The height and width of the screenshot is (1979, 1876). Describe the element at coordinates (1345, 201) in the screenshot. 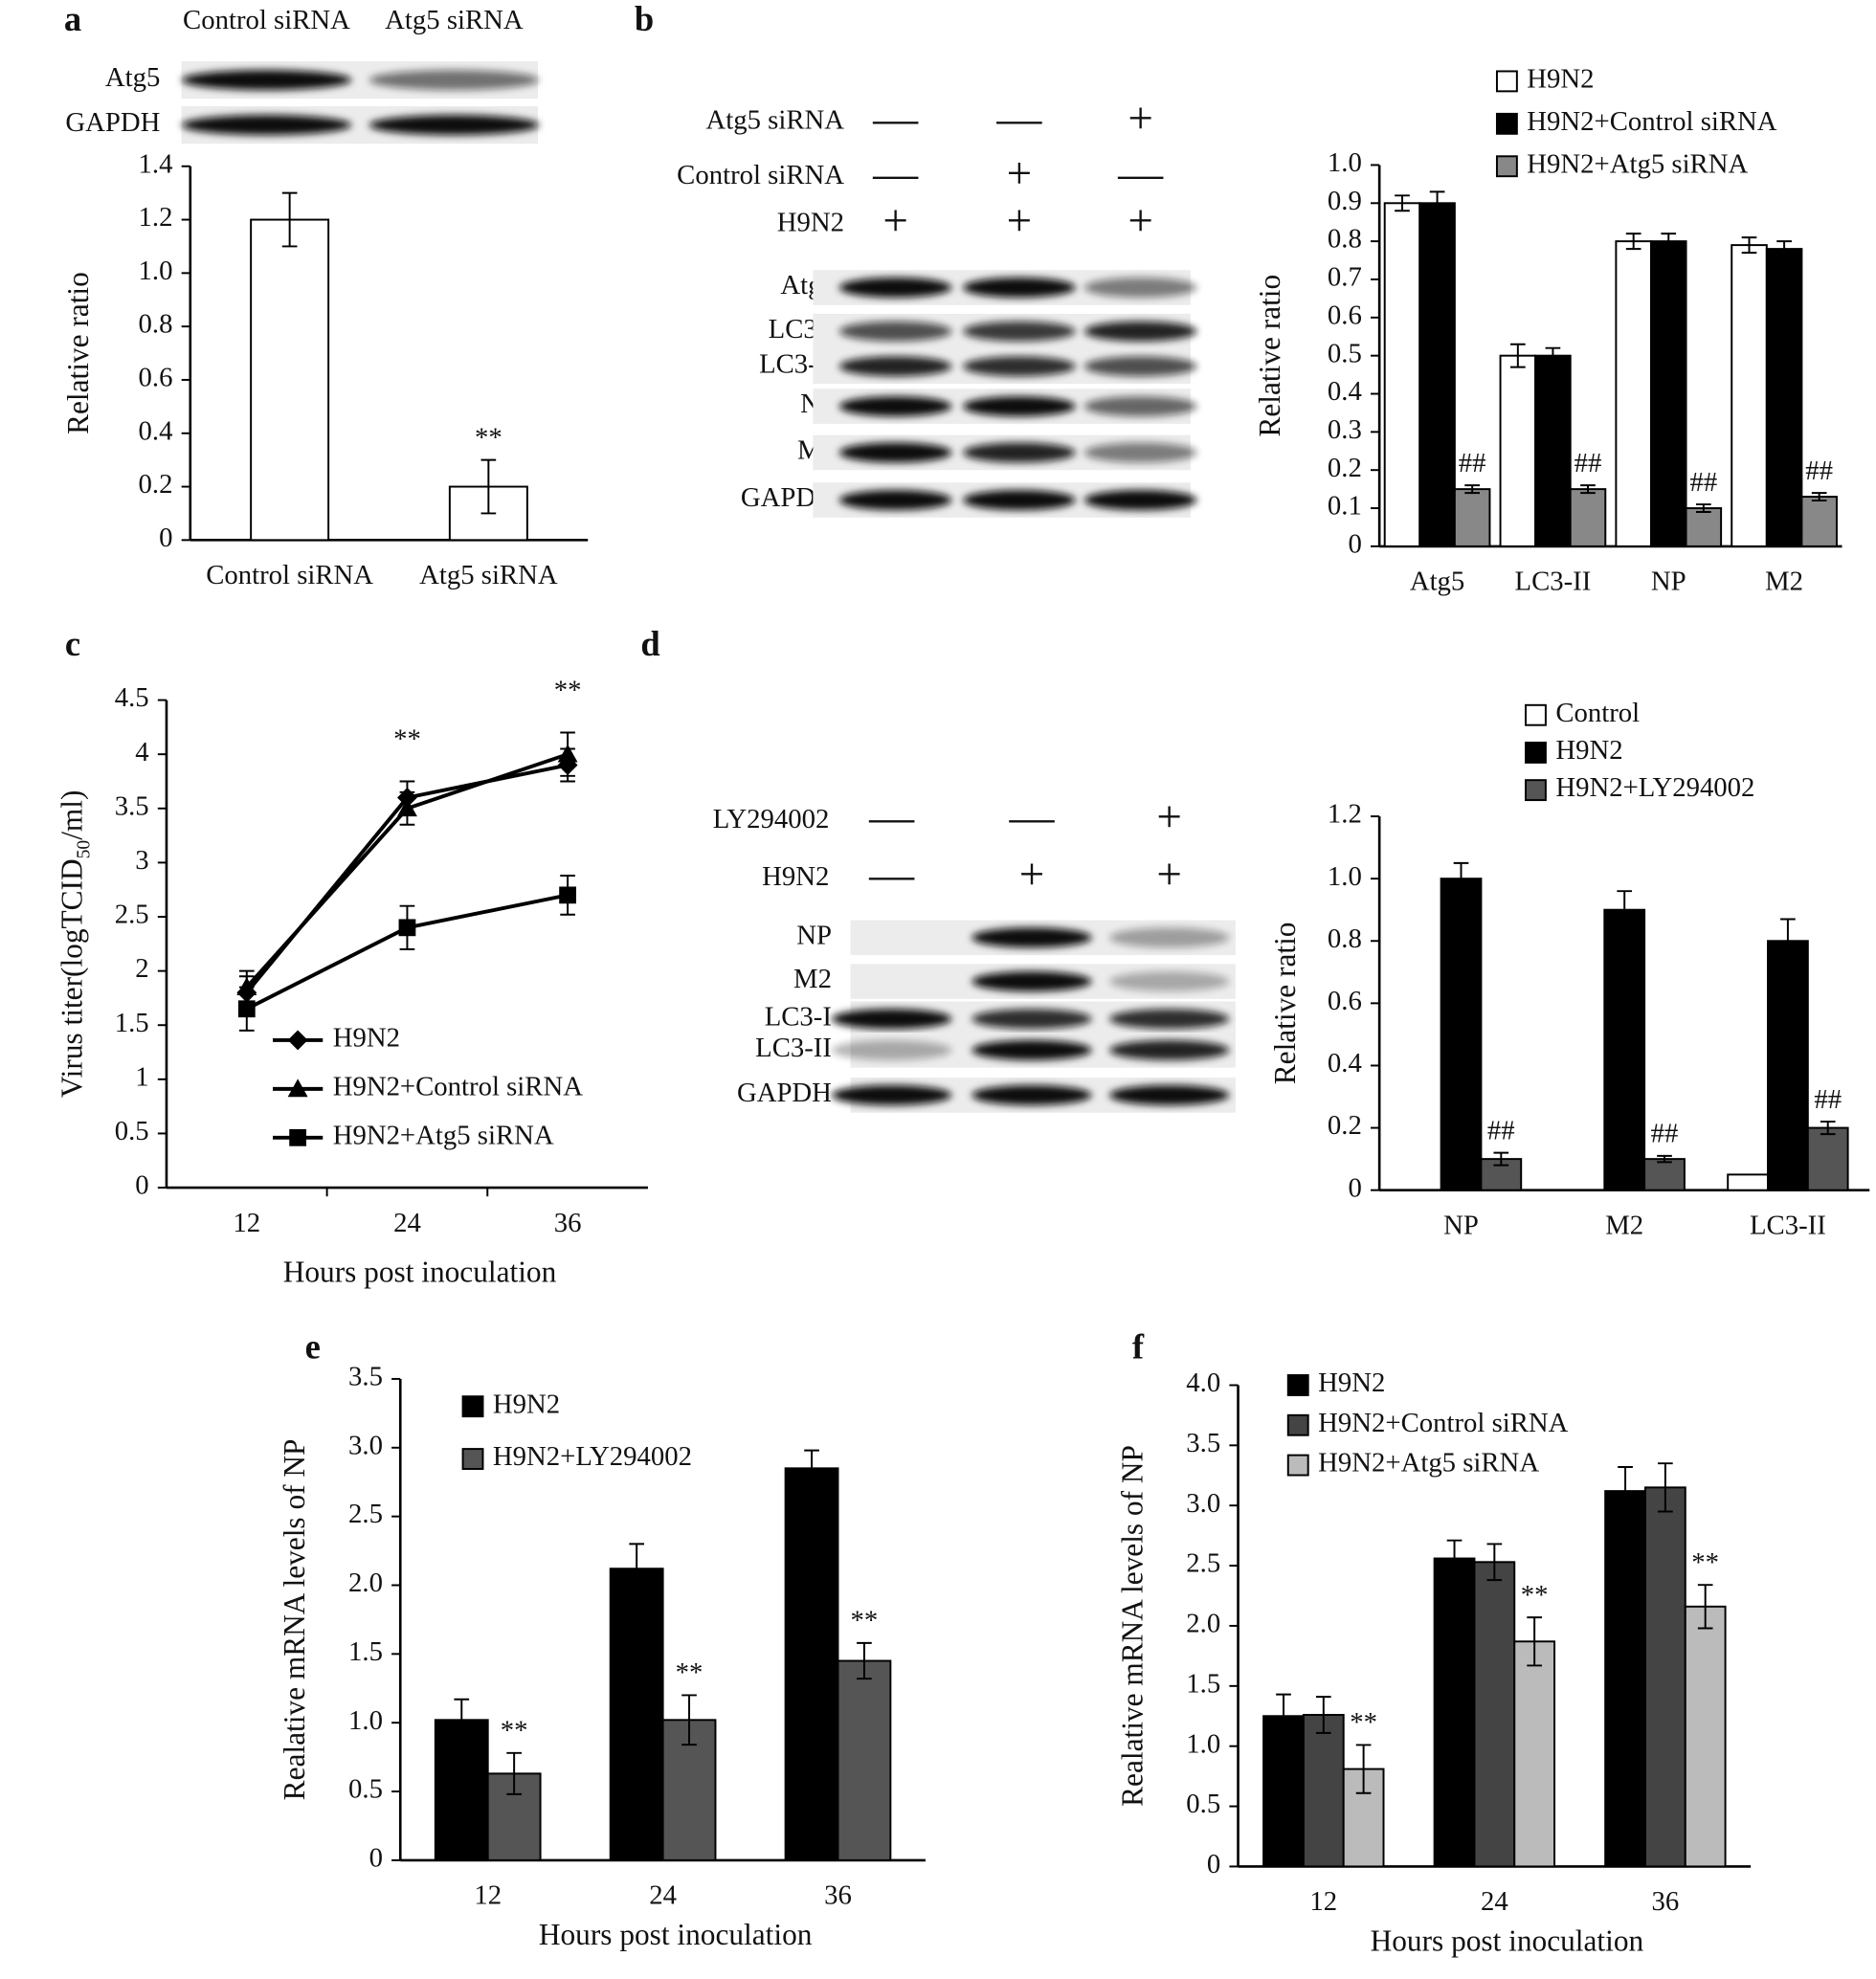

I see `y-tick-label: 0.9` at that location.